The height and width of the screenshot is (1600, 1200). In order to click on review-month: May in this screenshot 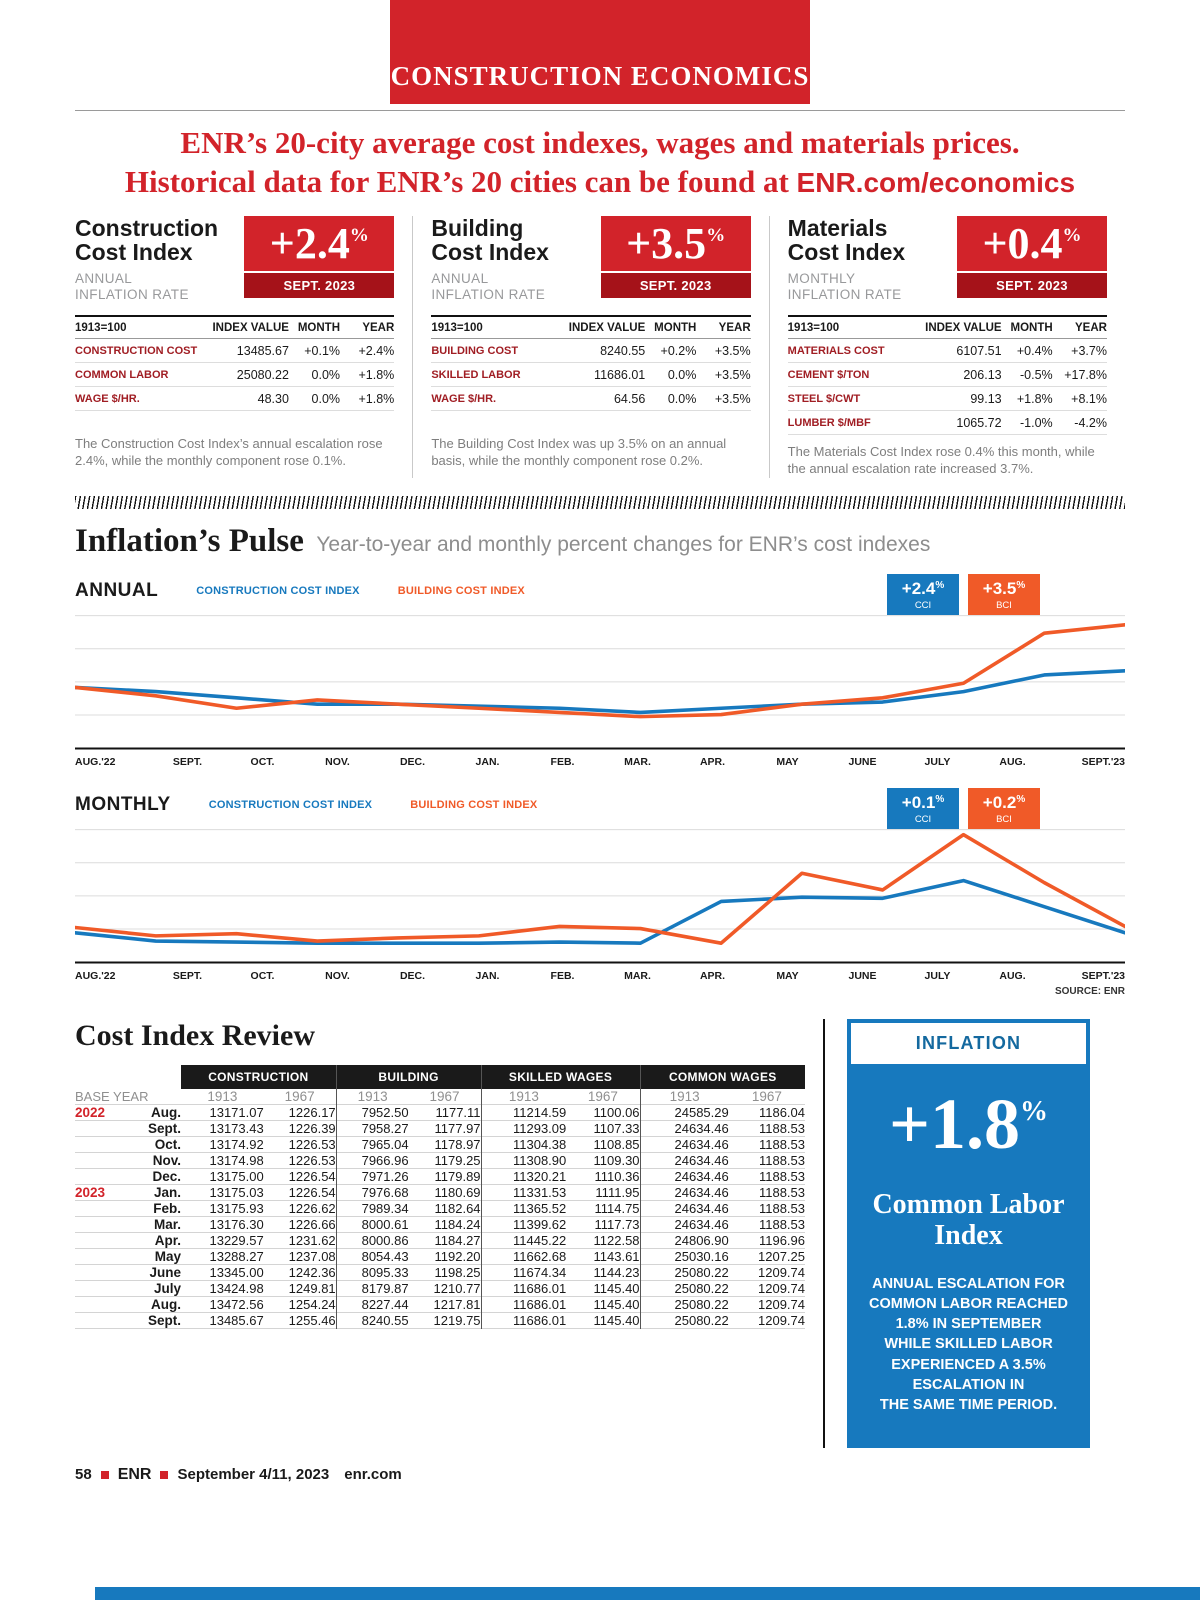, I will do `click(152, 1256)`.